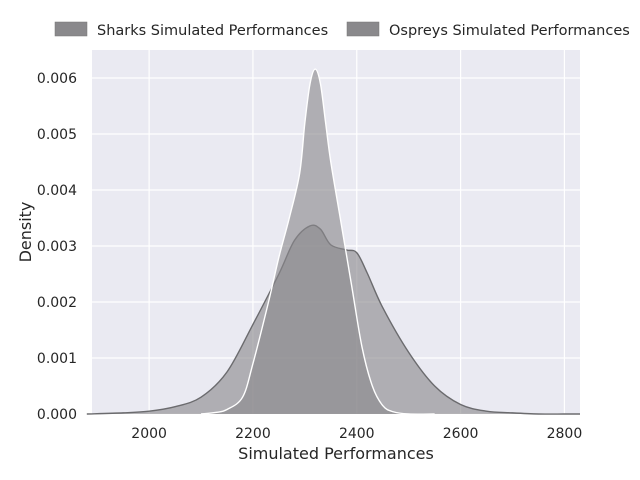  What do you see at coordinates (57, 191) in the screenshot?
I see `y-tick-label: 0.004` at bounding box center [57, 191].